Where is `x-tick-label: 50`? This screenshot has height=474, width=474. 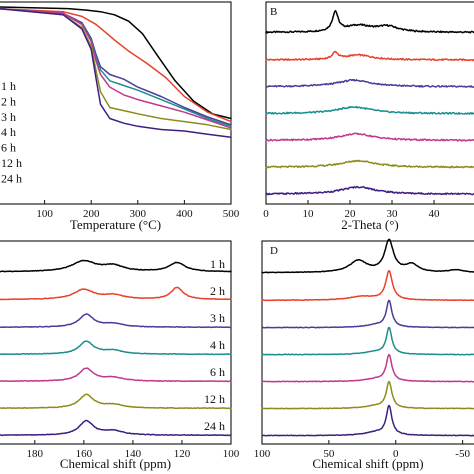
x-tick-label: 50 is located at coordinates (329, 454).